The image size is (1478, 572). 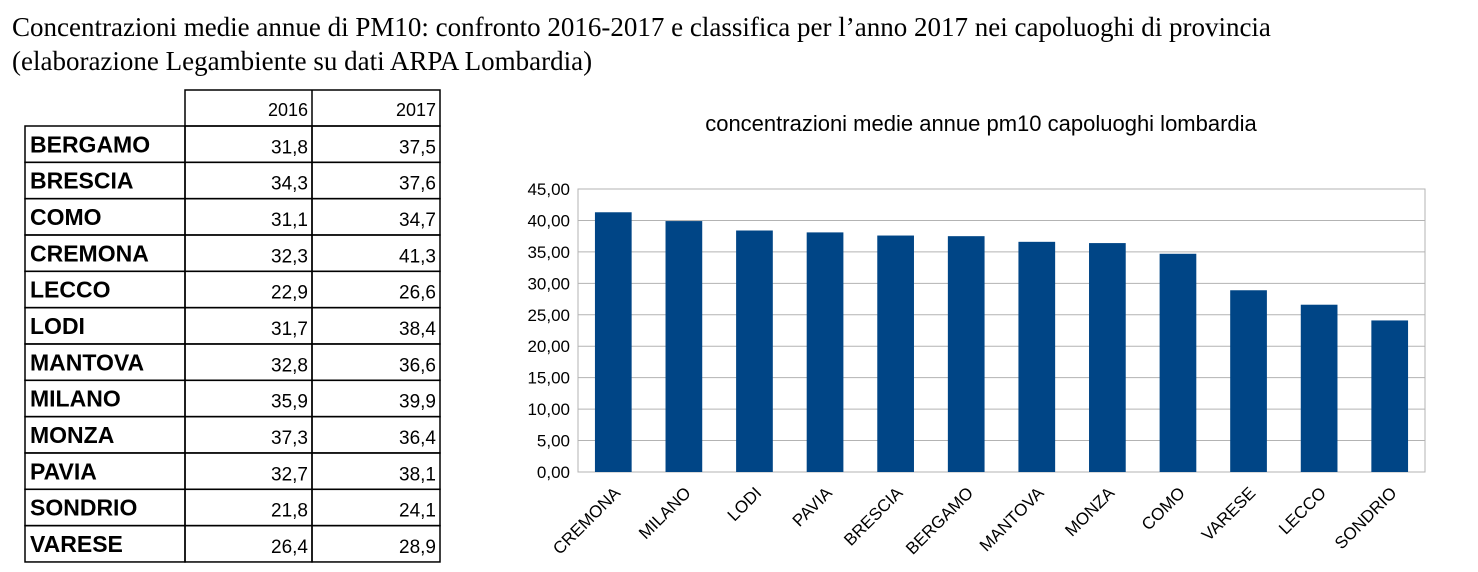 I want to click on row-label: BERGAMO, so click(x=90, y=144).